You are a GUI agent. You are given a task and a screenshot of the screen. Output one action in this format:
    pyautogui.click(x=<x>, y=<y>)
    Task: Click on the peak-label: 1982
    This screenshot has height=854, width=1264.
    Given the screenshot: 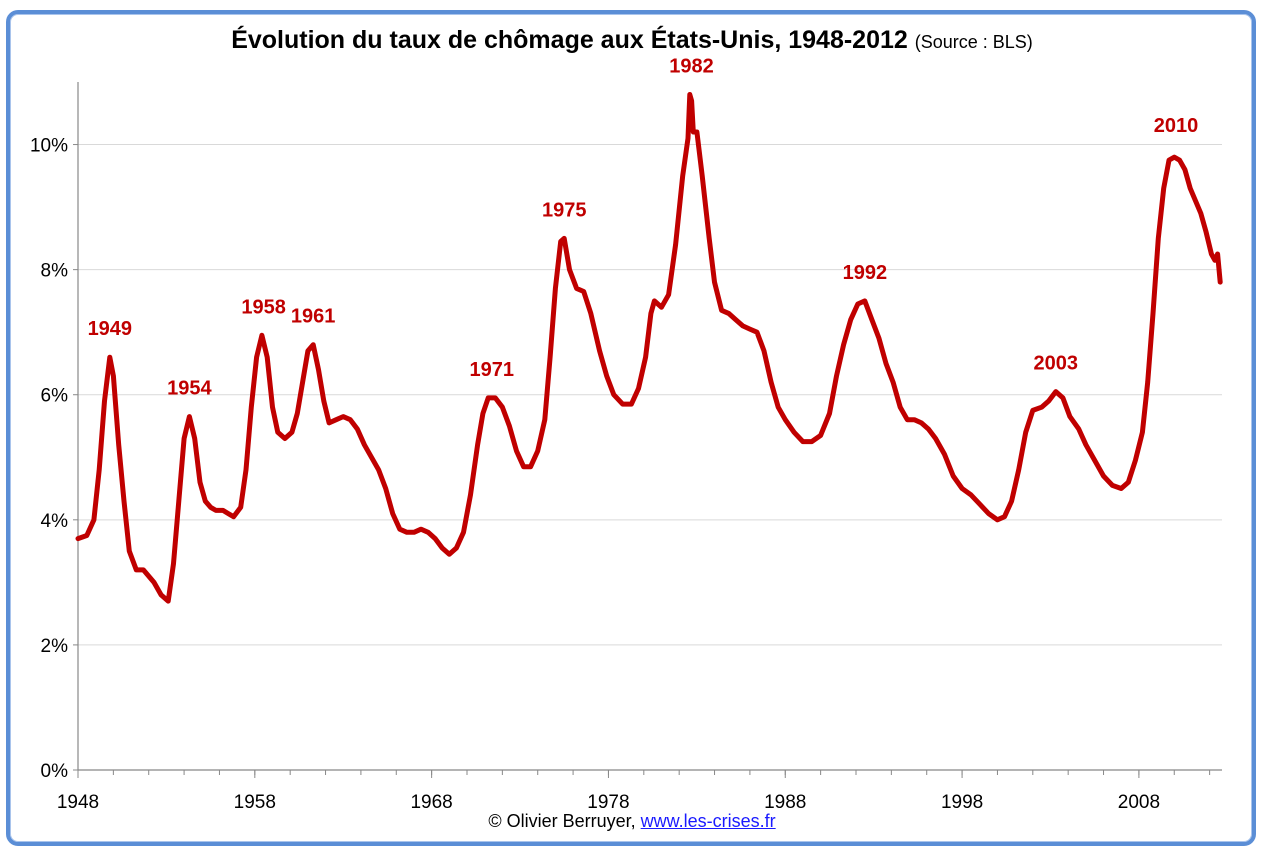 What is the action you would take?
    pyautogui.click(x=691, y=67)
    